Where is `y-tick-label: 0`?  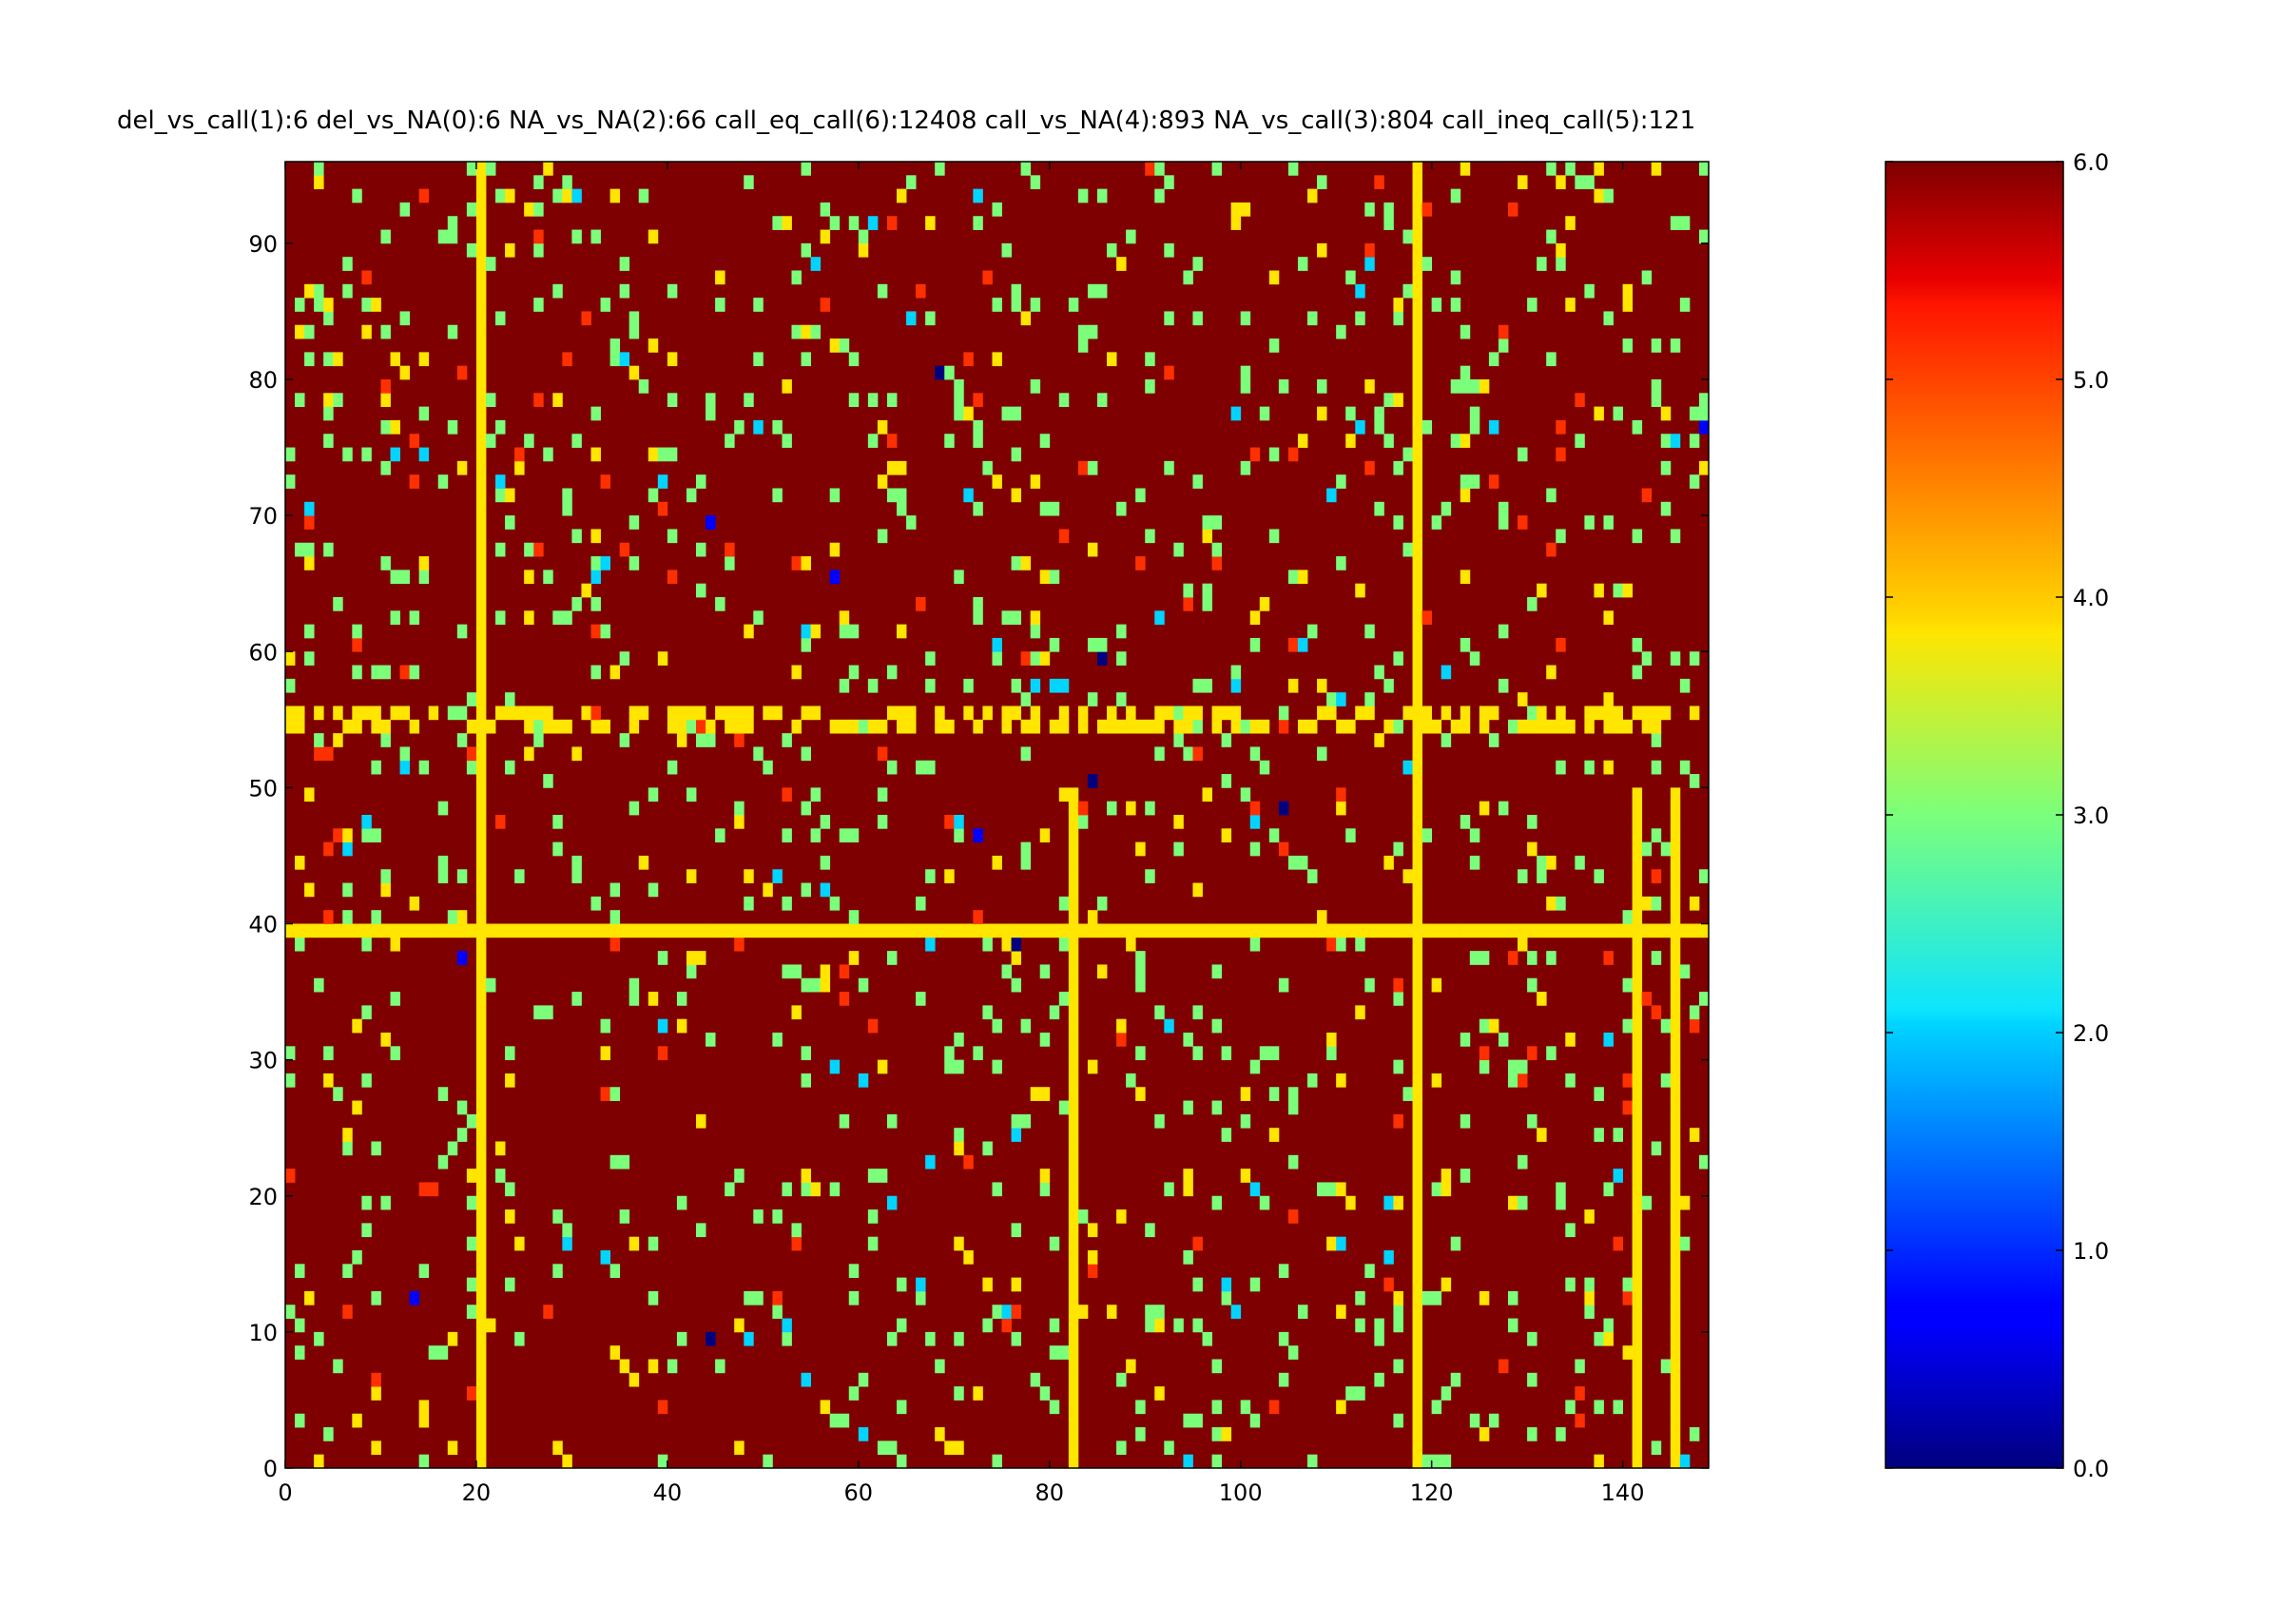 y-tick-label: 0 is located at coordinates (270, 1469).